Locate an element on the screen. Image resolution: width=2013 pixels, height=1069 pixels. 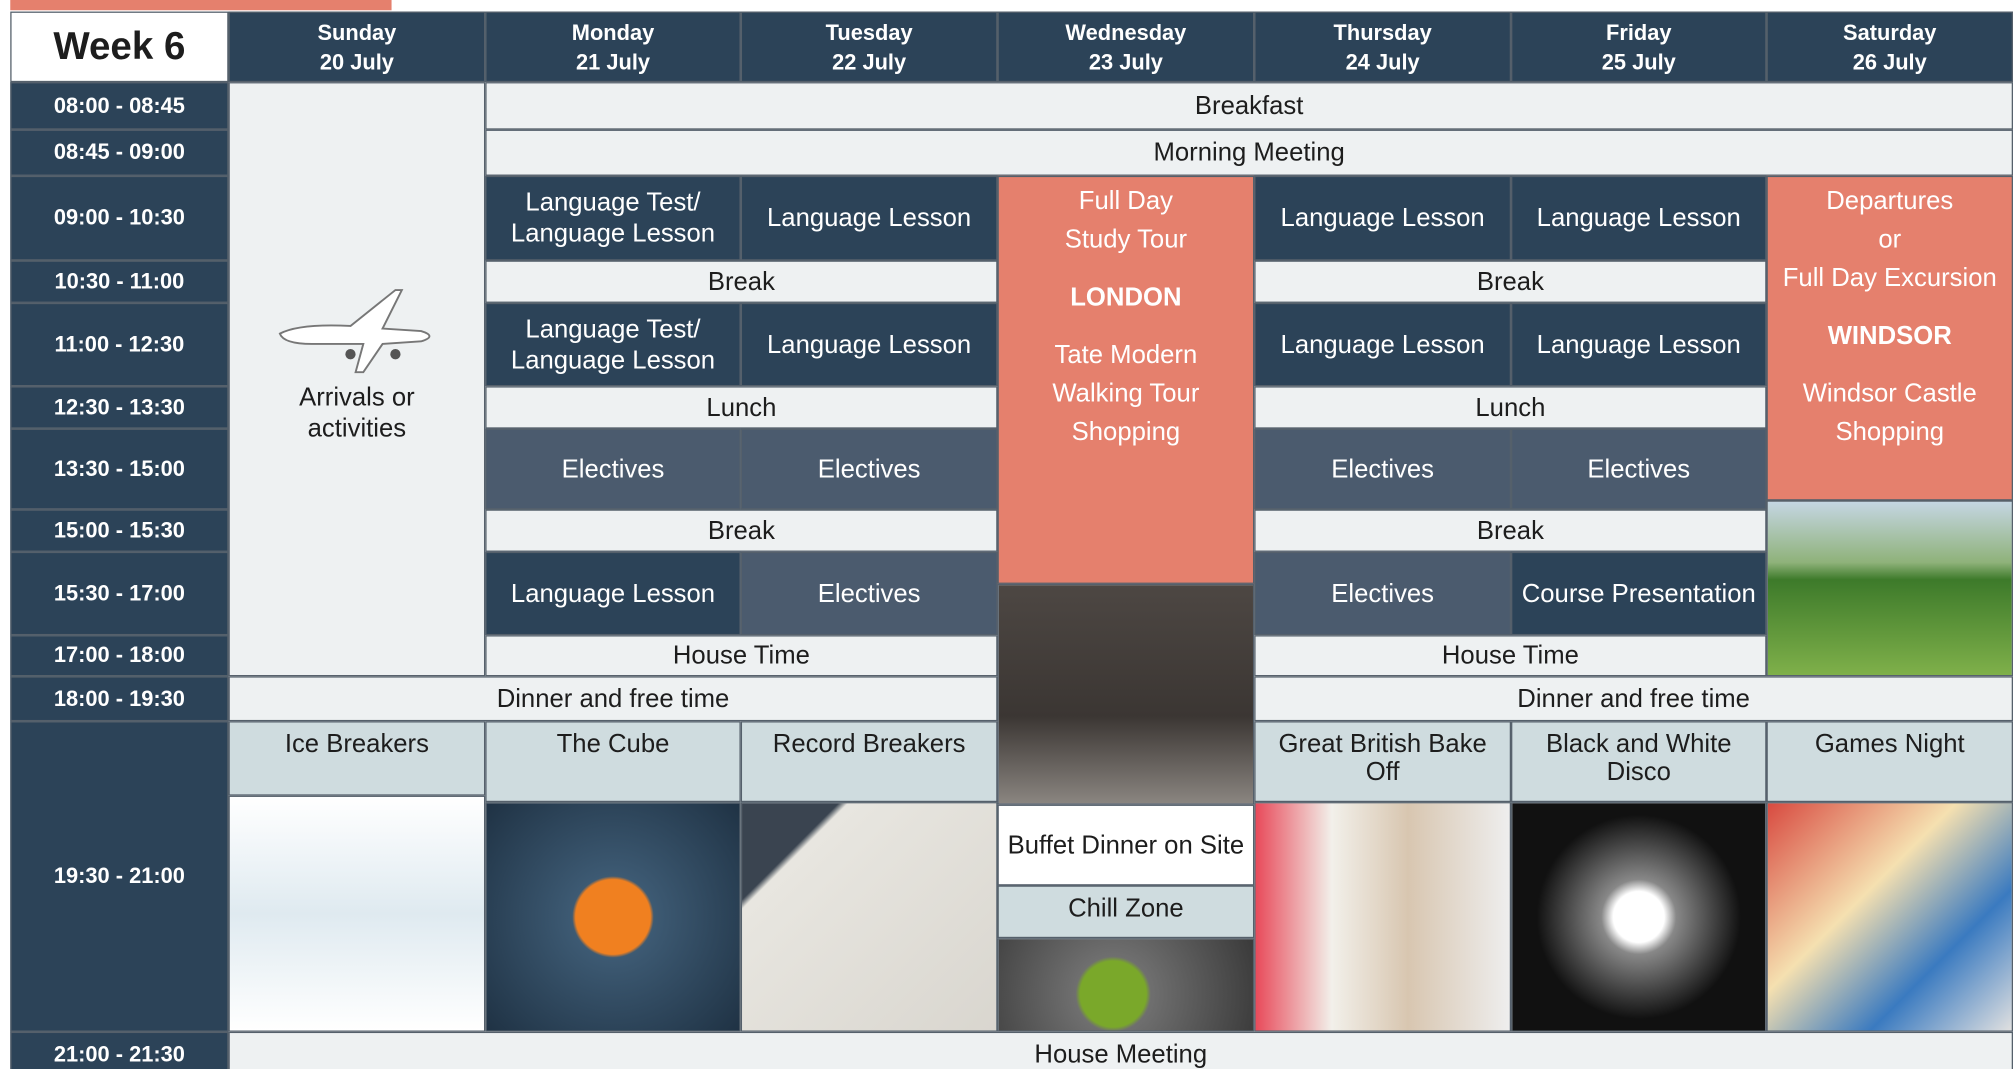
event-line: Windsor Castle is located at coordinates (1889, 394).